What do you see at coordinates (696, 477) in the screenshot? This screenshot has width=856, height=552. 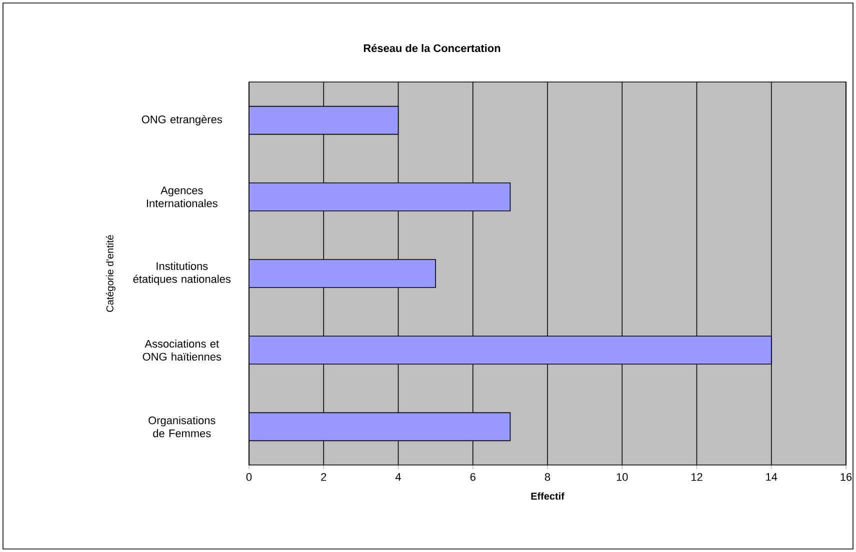 I see `x-tick-label: 12` at bounding box center [696, 477].